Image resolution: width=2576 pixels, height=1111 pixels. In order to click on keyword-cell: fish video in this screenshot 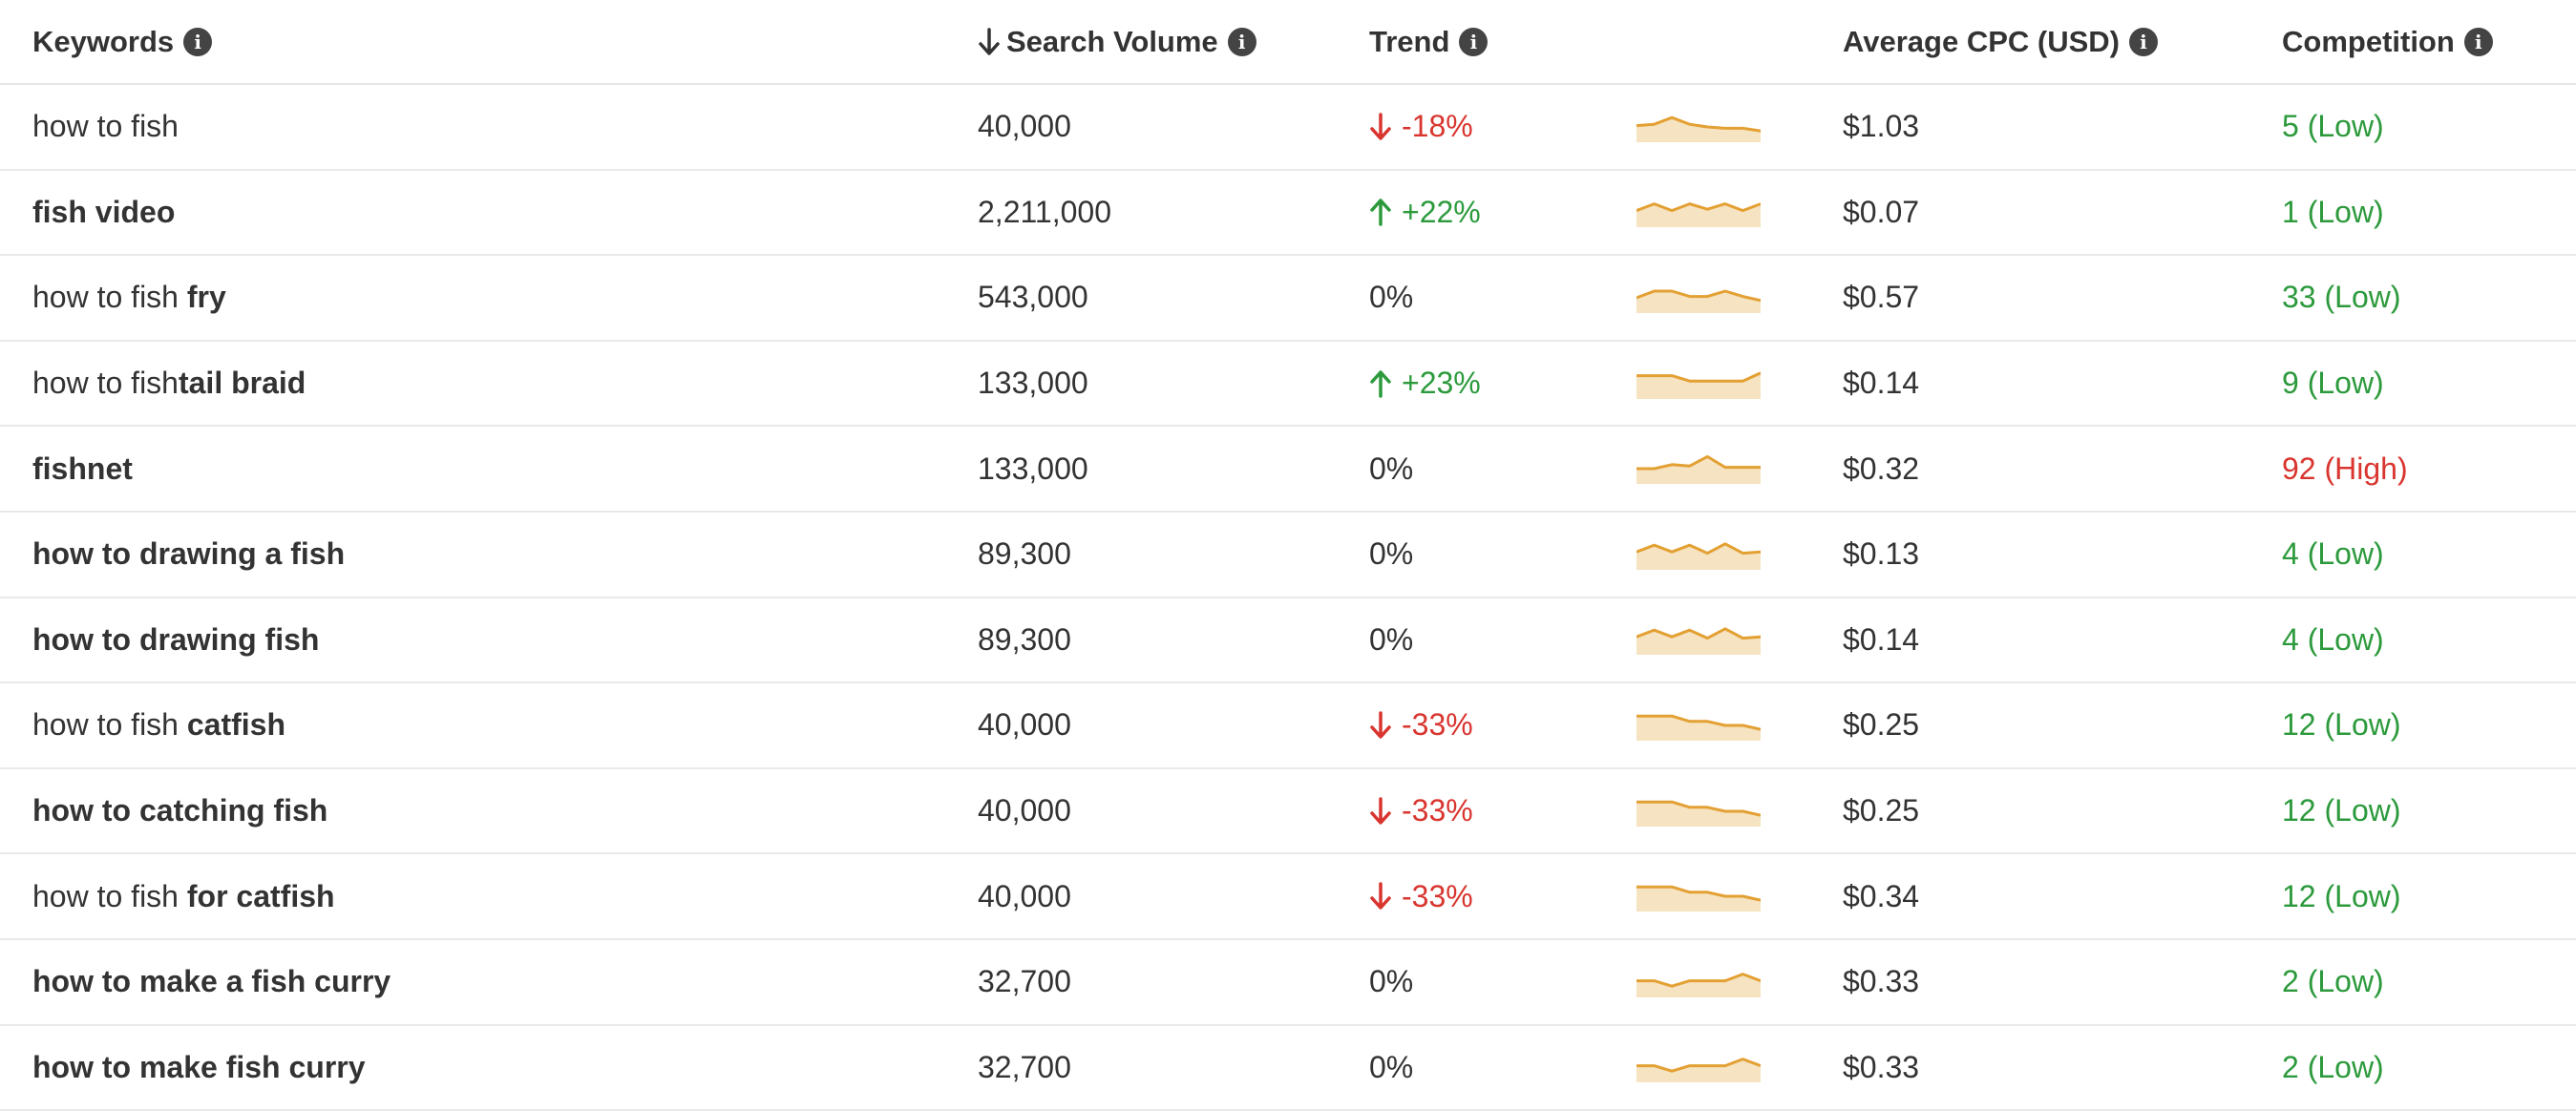, I will do `click(490, 213)`.